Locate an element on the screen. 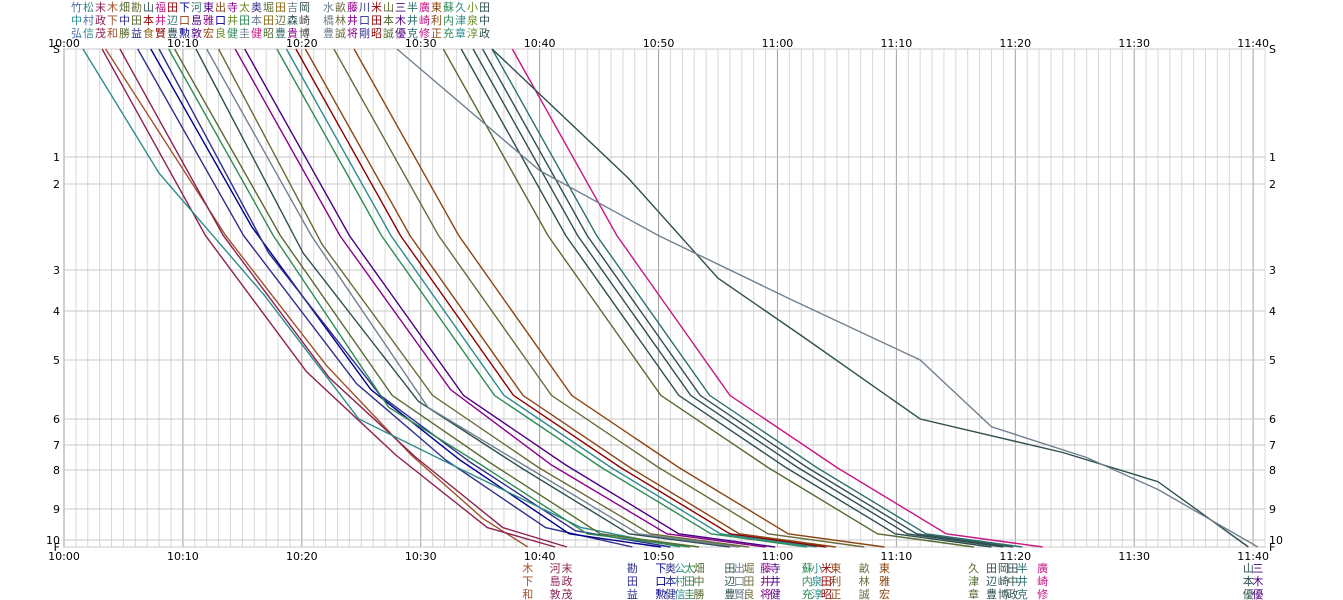 The image size is (1343, 600). legend-entry: 橋 is located at coordinates (328, 20).